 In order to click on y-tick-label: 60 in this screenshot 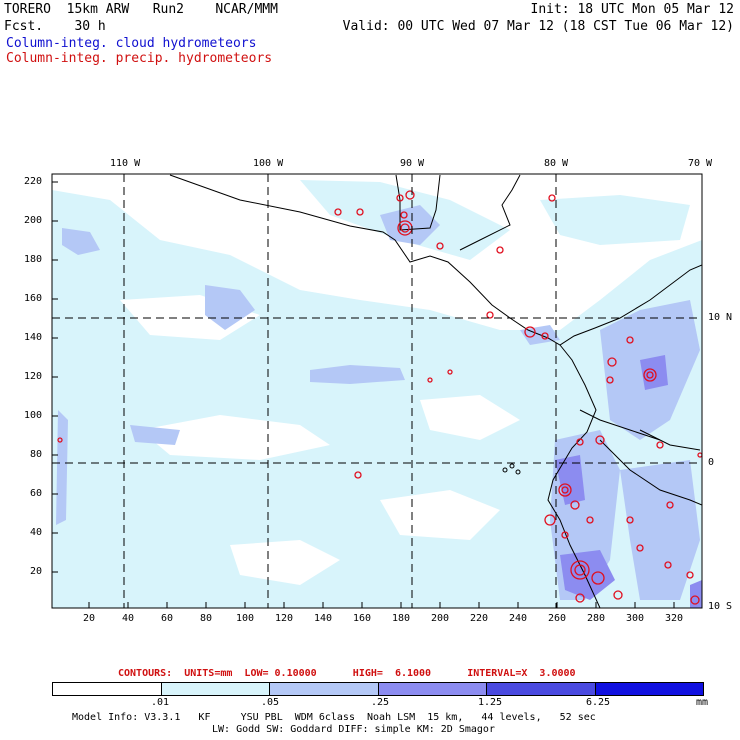, I will do `click(36, 493)`.